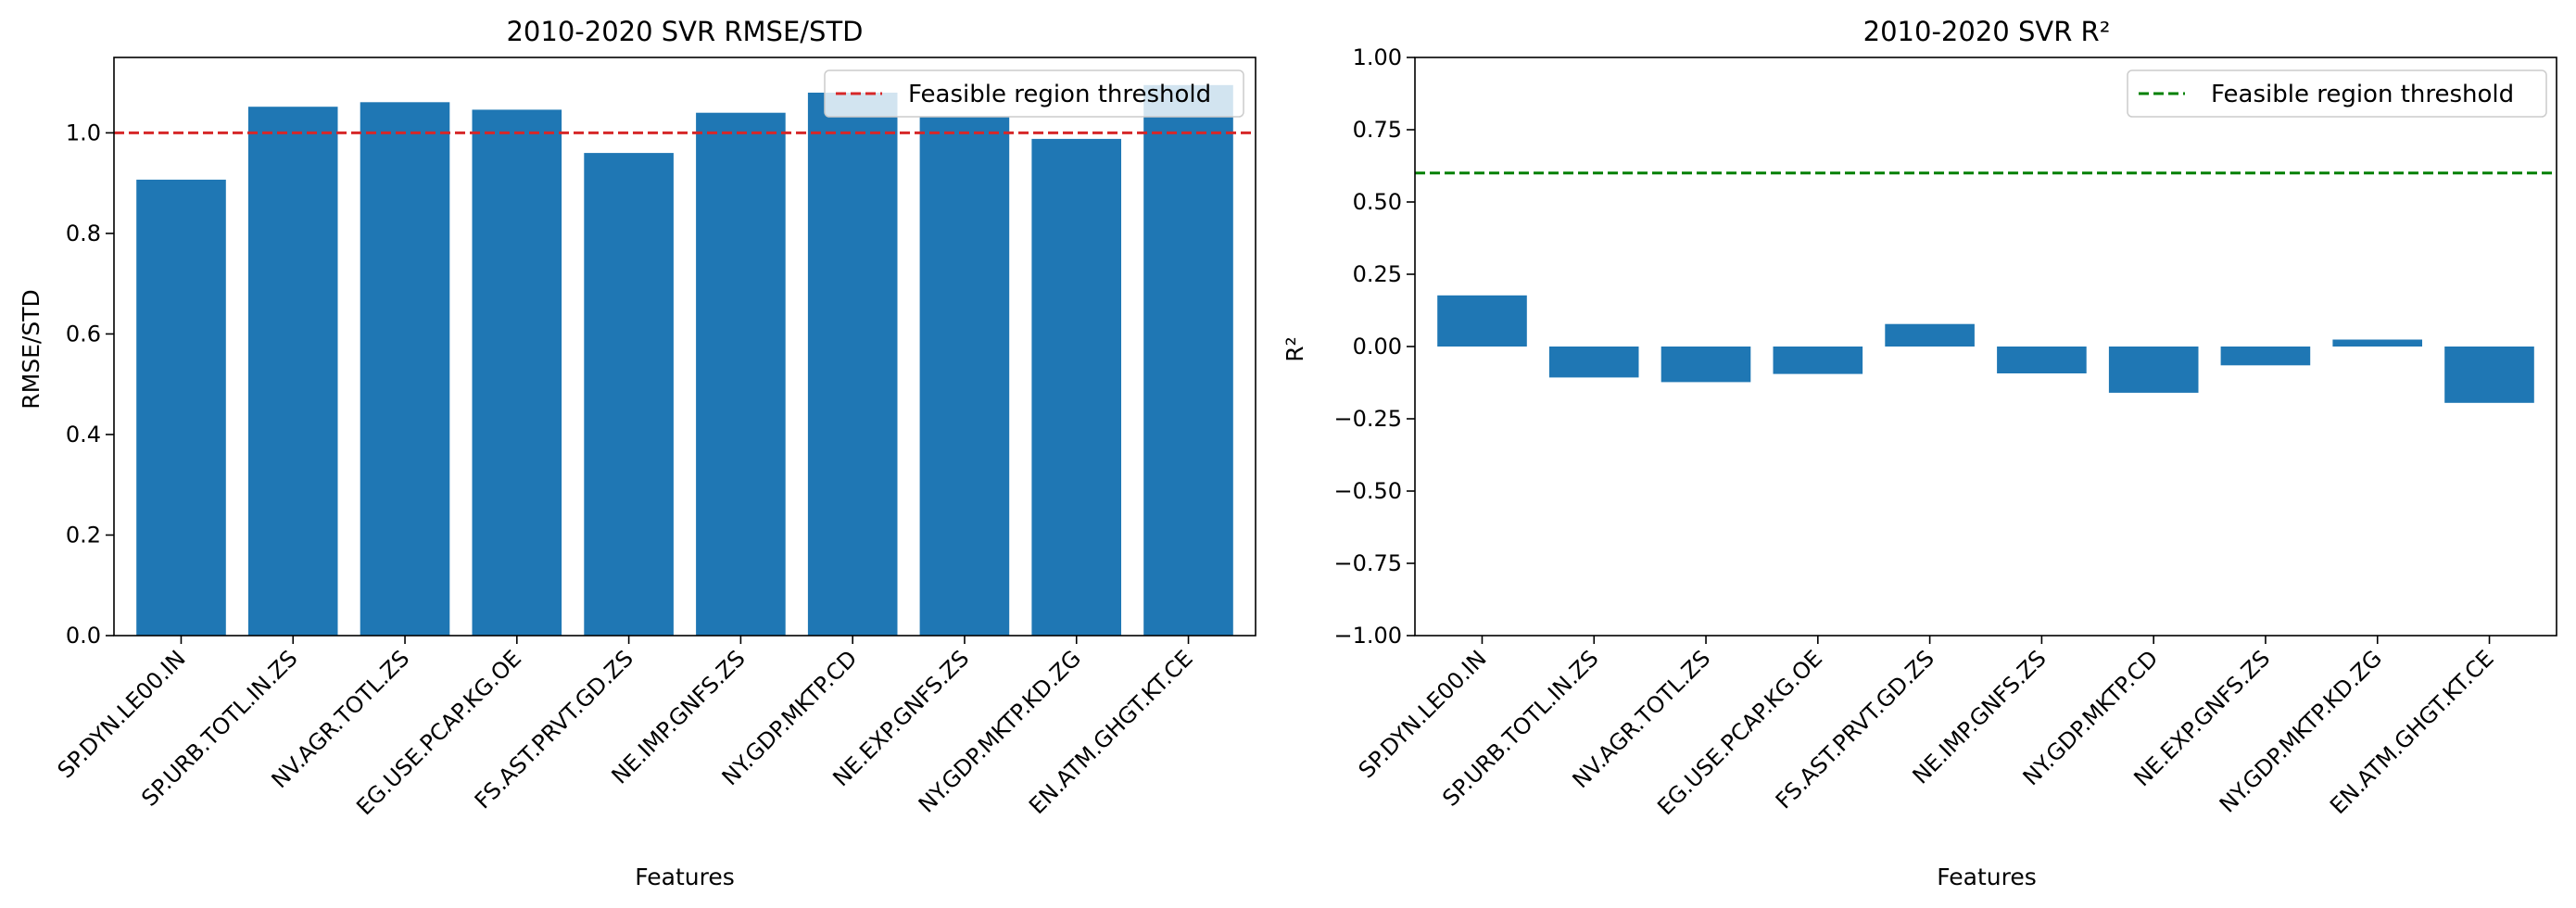  I want to click on y-tick-label: −1.00, so click(1367, 636).